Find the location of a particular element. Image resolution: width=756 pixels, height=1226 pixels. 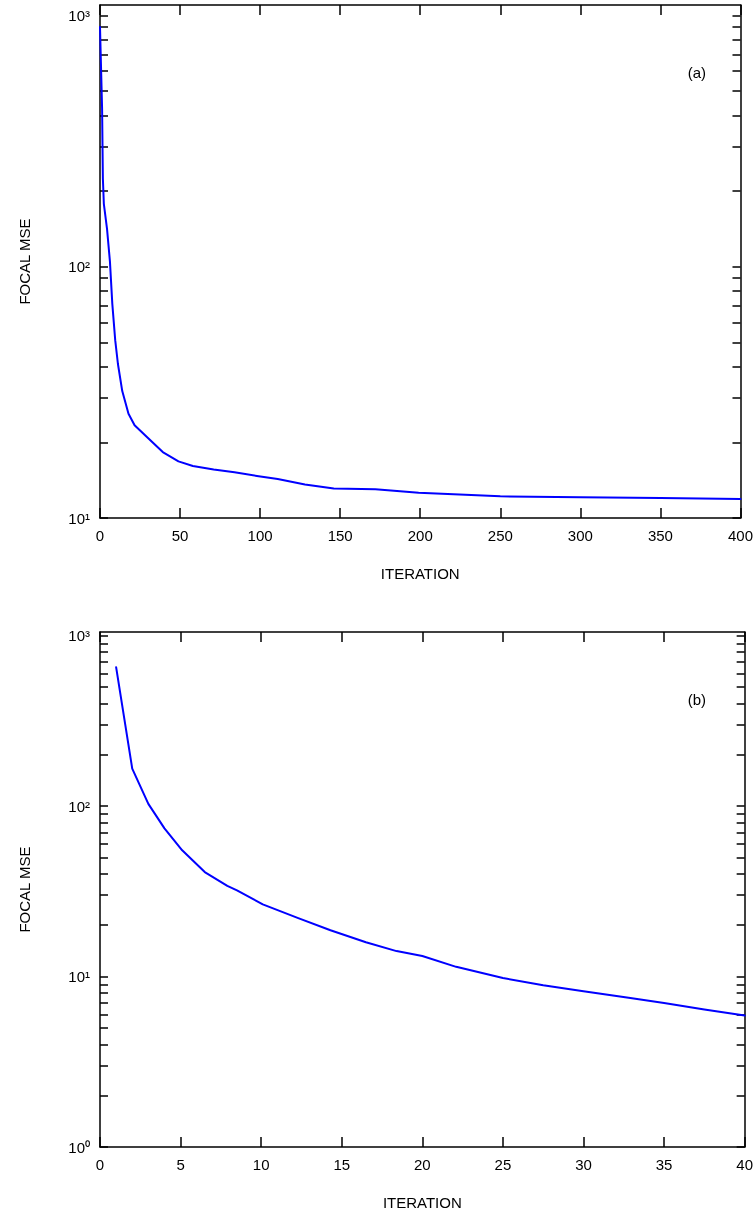

x-tick-label: 20 is located at coordinates (422, 1164).